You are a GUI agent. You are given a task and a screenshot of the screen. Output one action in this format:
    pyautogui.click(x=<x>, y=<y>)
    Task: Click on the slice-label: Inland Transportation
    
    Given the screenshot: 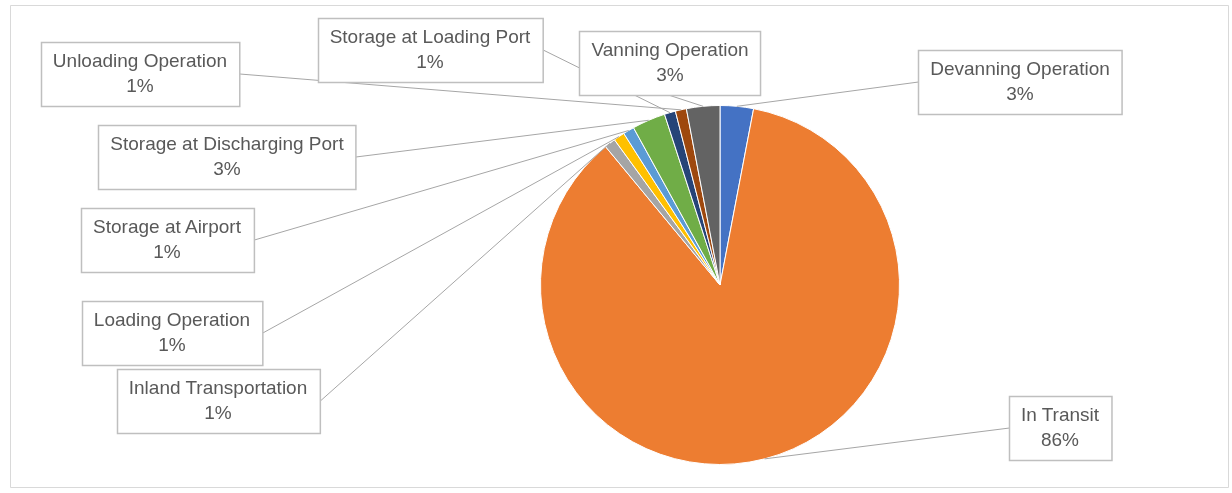 What is the action you would take?
    pyautogui.click(x=218, y=388)
    